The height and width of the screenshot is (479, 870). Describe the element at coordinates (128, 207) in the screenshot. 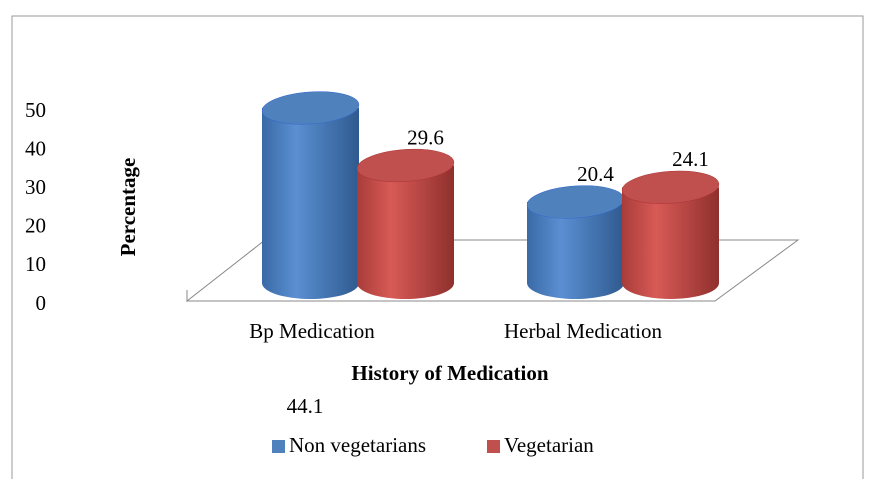

I see `y-axis-title: Percentage` at that location.